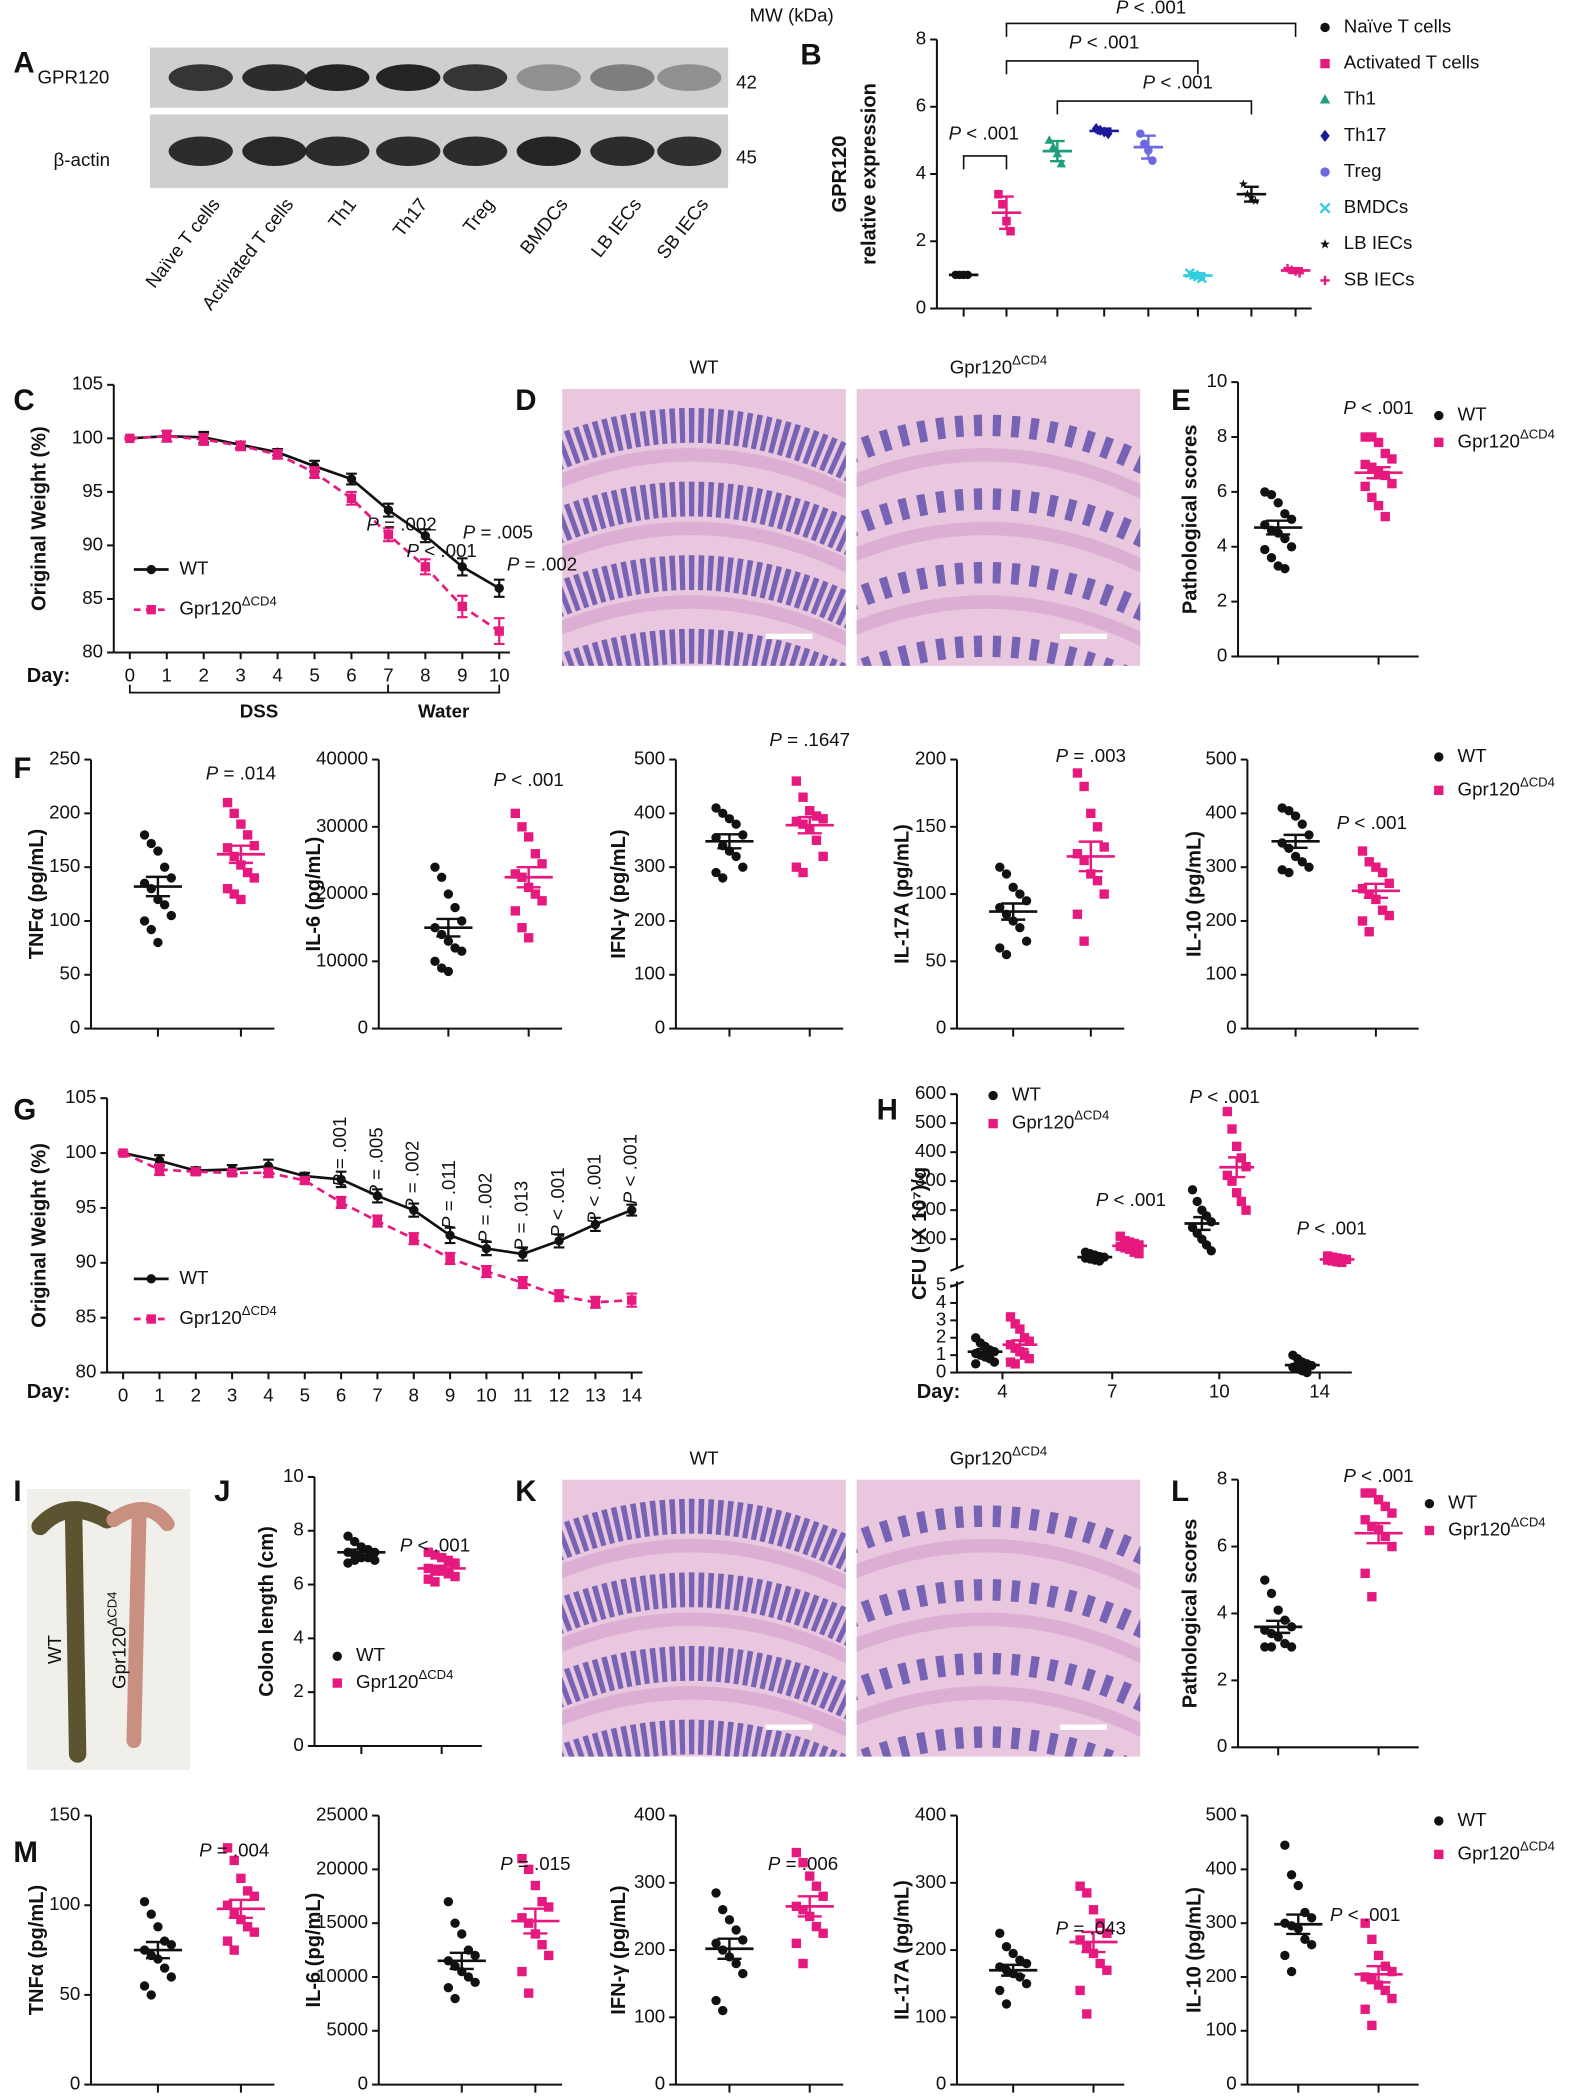 This screenshot has height=2100, width=1582. Describe the element at coordinates (484, 1208) in the screenshot. I see `annotation: P = .002` at that location.